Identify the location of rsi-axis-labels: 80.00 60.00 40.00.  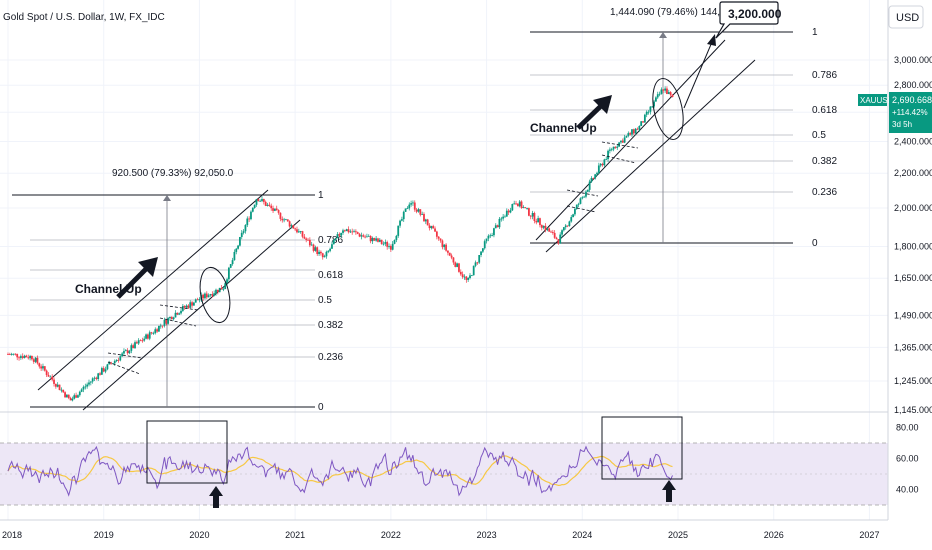
(907, 459).